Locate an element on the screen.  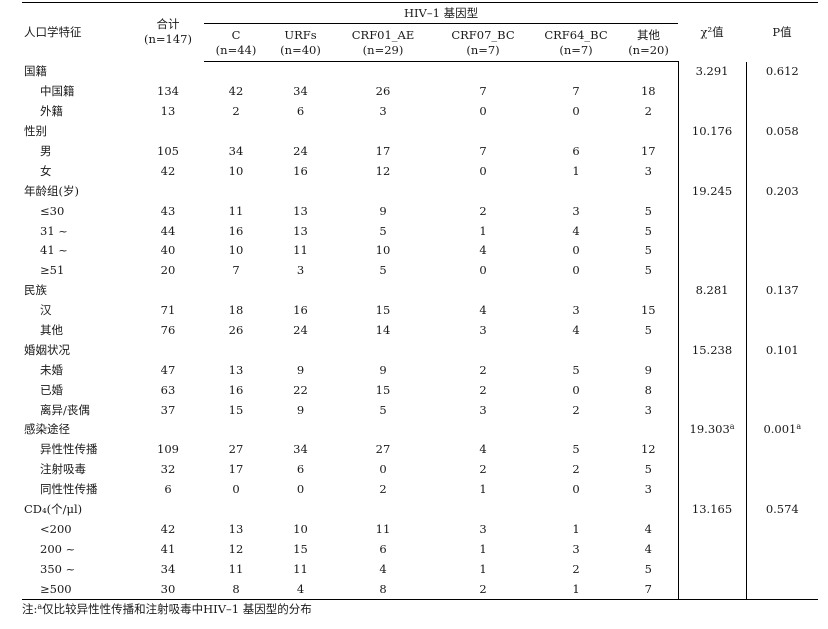
table-row: 200 ~ 41 12 15 6 1 3 4 is located at coordinates (420, 549).